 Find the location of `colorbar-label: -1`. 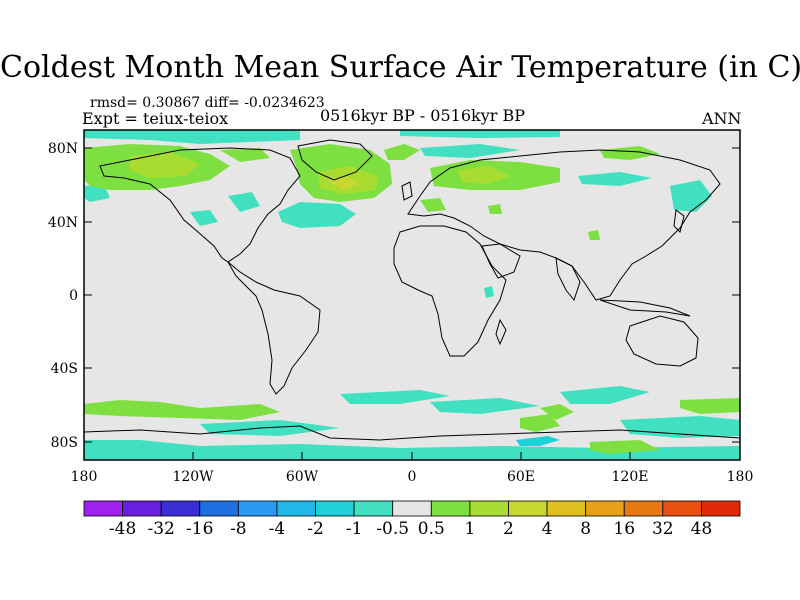

colorbar-label: -1 is located at coordinates (354, 529).